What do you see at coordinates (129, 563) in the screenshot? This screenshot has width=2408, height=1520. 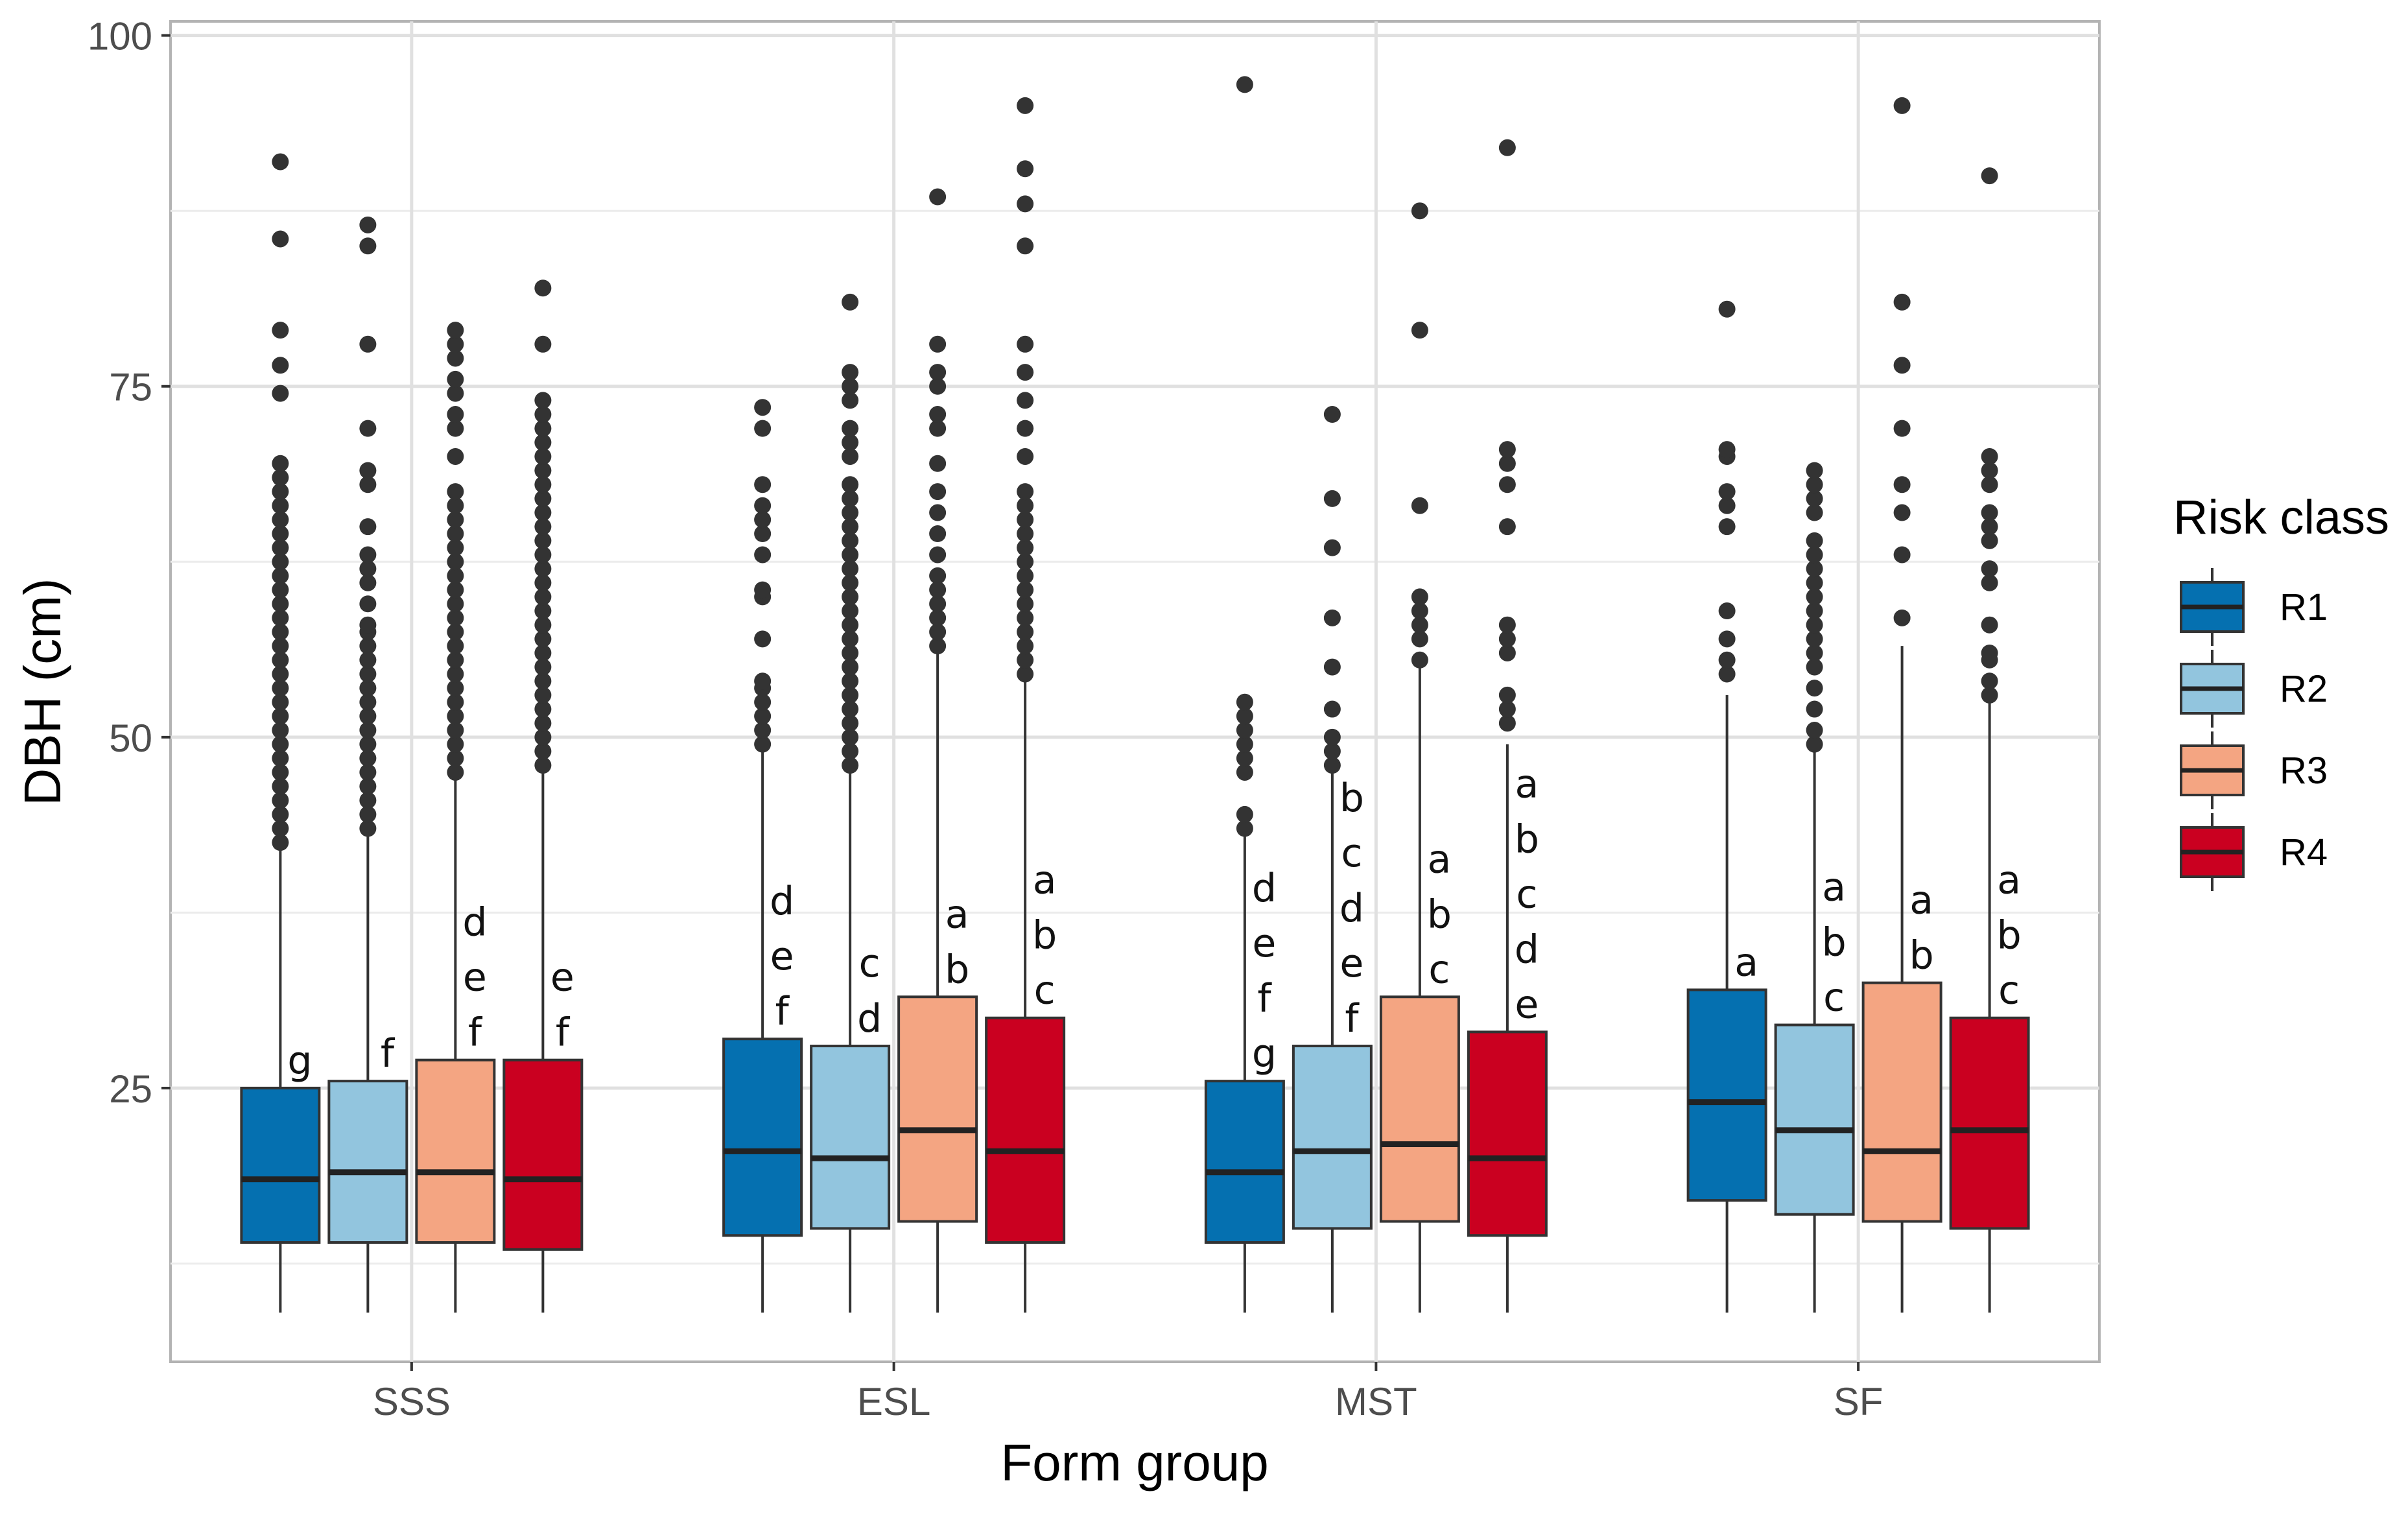 I see `y-axis-ticks: 25 50 75 100` at bounding box center [129, 563].